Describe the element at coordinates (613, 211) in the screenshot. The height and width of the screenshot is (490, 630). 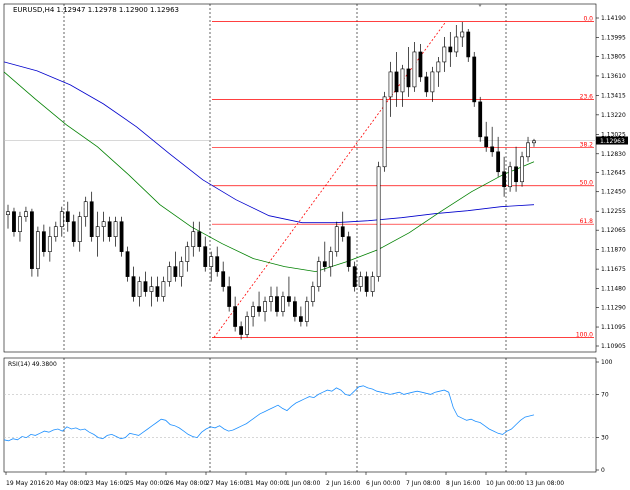
I see `price-tick-label: 1.12255` at that location.